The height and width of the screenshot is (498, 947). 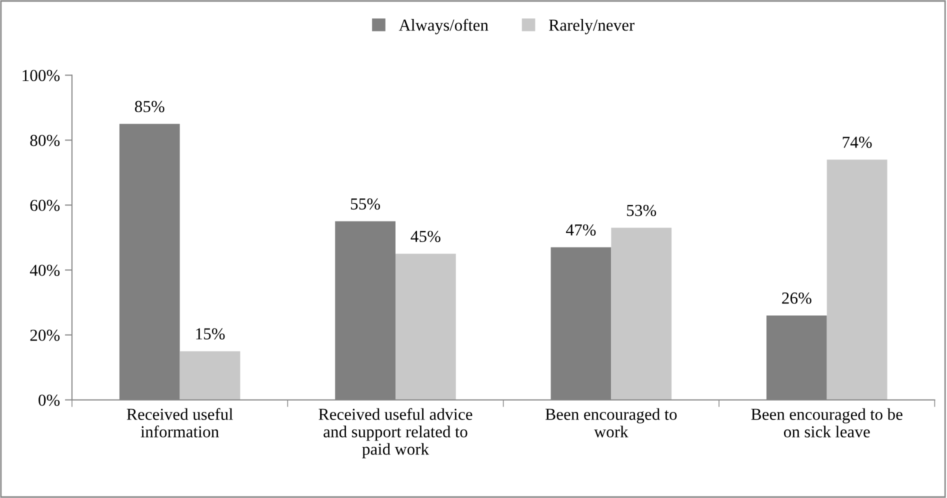 I want to click on x-tick-label: Been encouraged to work, so click(x=611, y=423).